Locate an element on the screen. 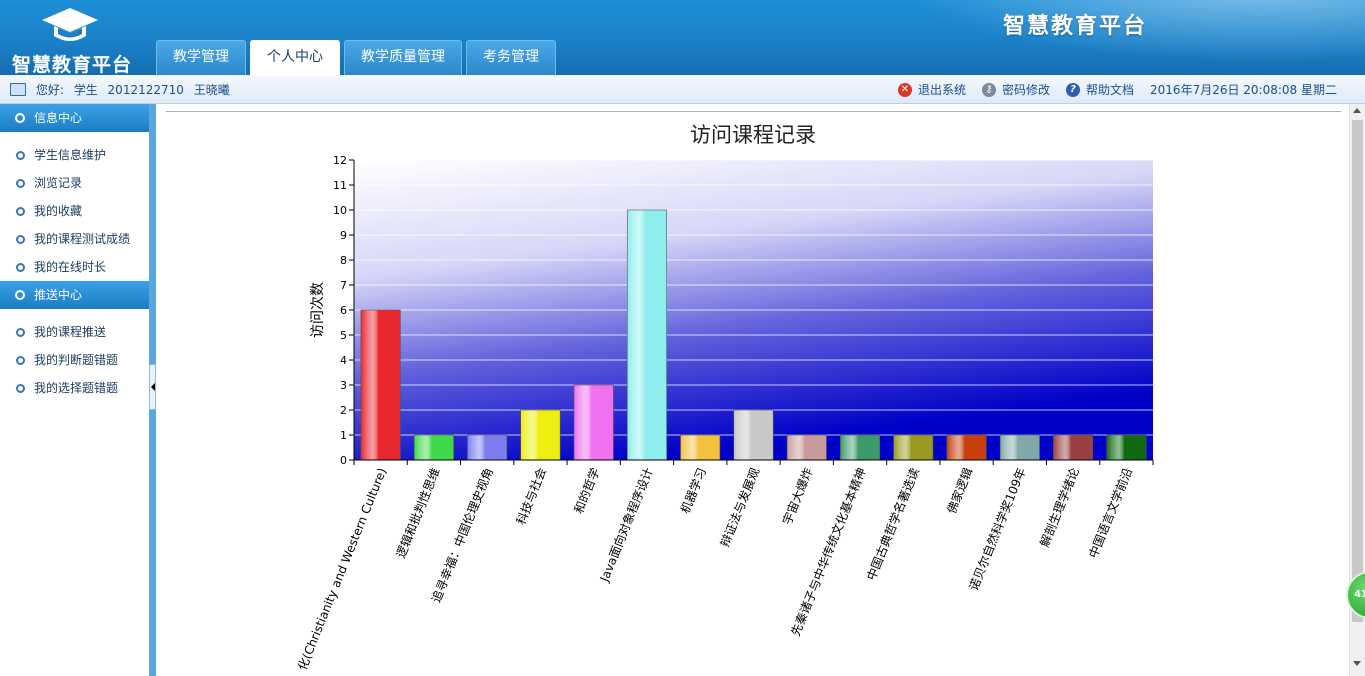 The image size is (1365, 676). sidebar-item-browse-history: 浏览记录 is located at coordinates (74, 183).